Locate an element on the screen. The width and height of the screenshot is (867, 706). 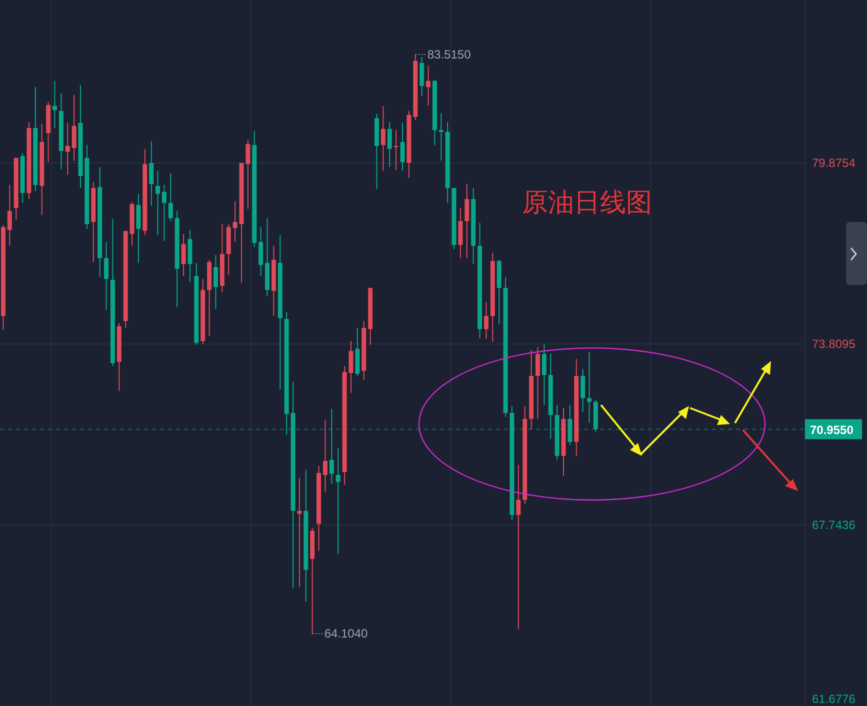
annotation: 83.5150 is located at coordinates (449, 54).